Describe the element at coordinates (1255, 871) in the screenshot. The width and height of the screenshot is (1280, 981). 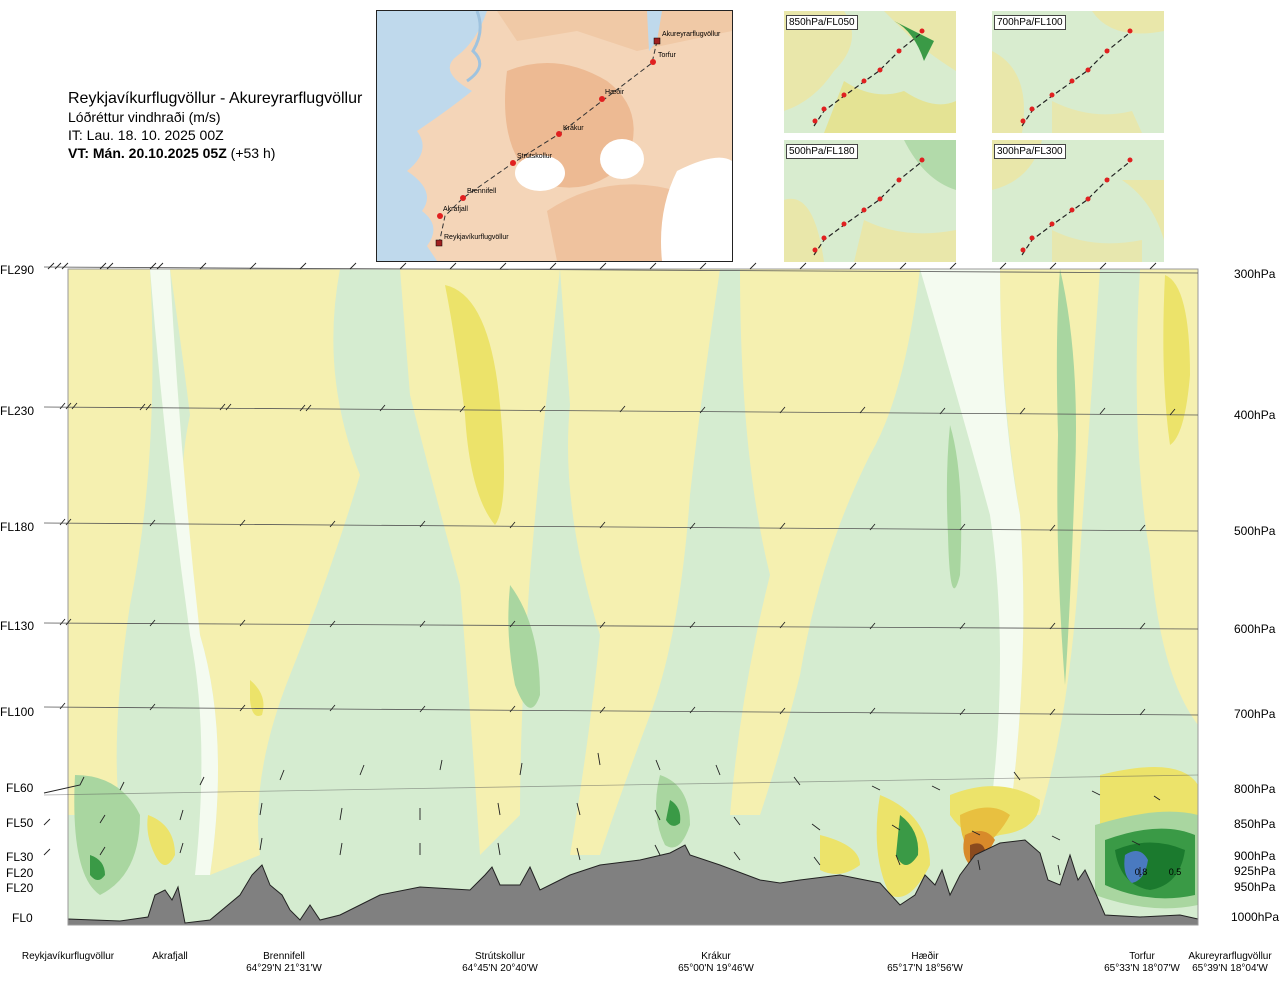
I see `hpa-label: 925hPa` at that location.